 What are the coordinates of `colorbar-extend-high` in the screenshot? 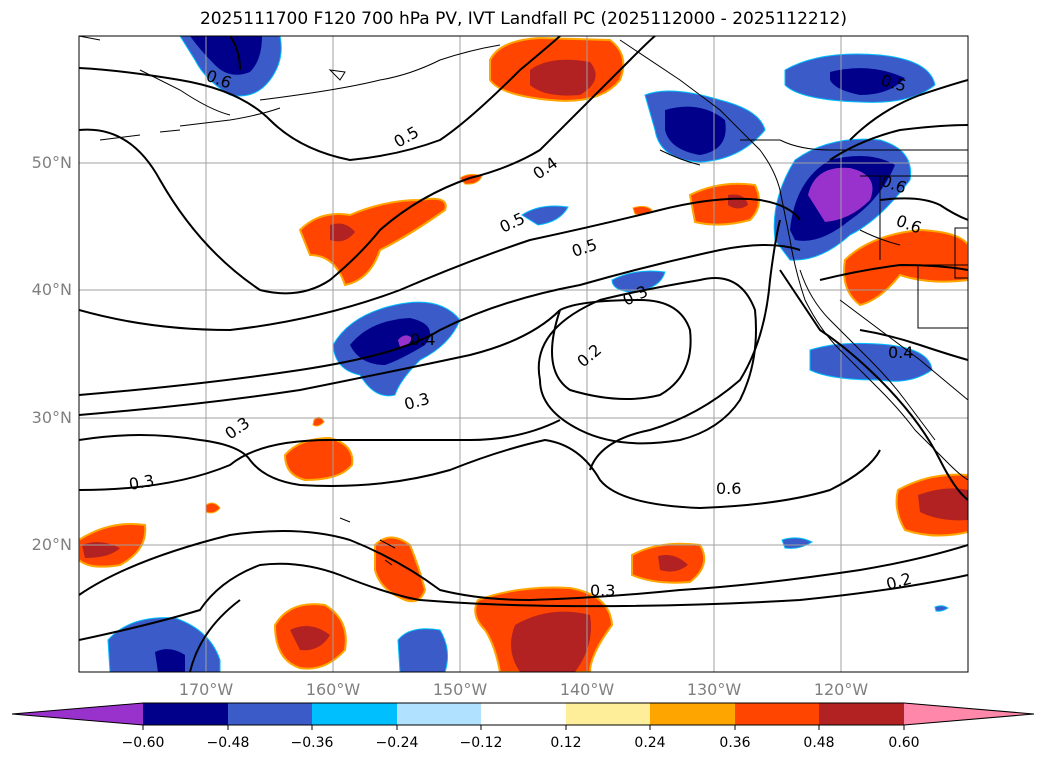 It's located at (969, 714).